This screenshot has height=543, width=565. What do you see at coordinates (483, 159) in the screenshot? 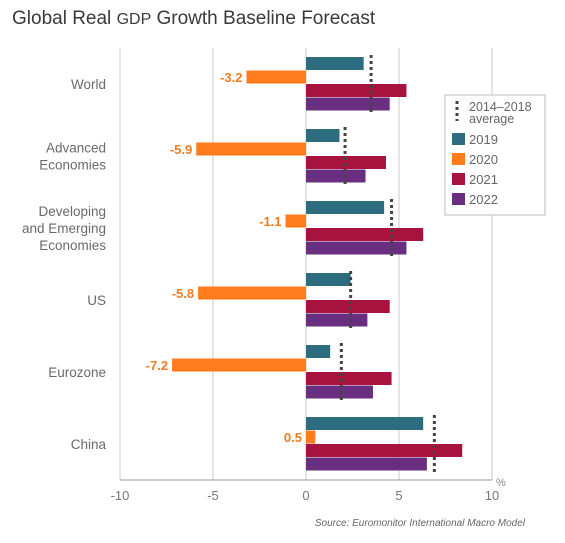
I see `legend-label-2020: 2020` at bounding box center [483, 159].